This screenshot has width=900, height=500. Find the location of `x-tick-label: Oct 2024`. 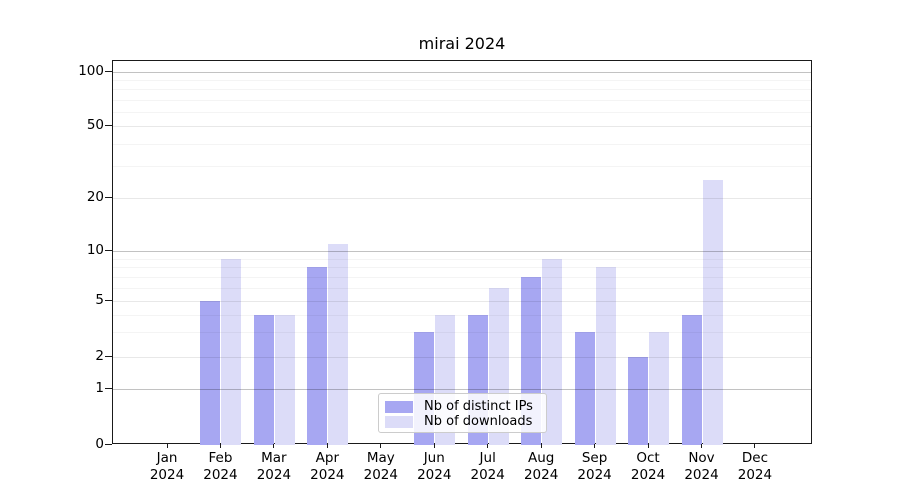

x-tick-label: Oct 2024 is located at coordinates (648, 466).